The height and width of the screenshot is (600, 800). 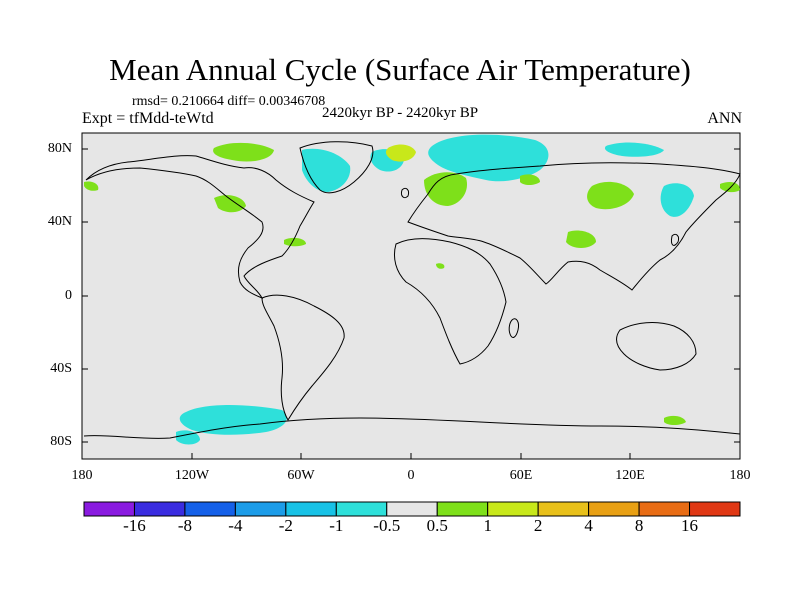 I want to click on stats-text: rmsd= 0.210664 diff= 0.00346708, so click(x=229, y=101).